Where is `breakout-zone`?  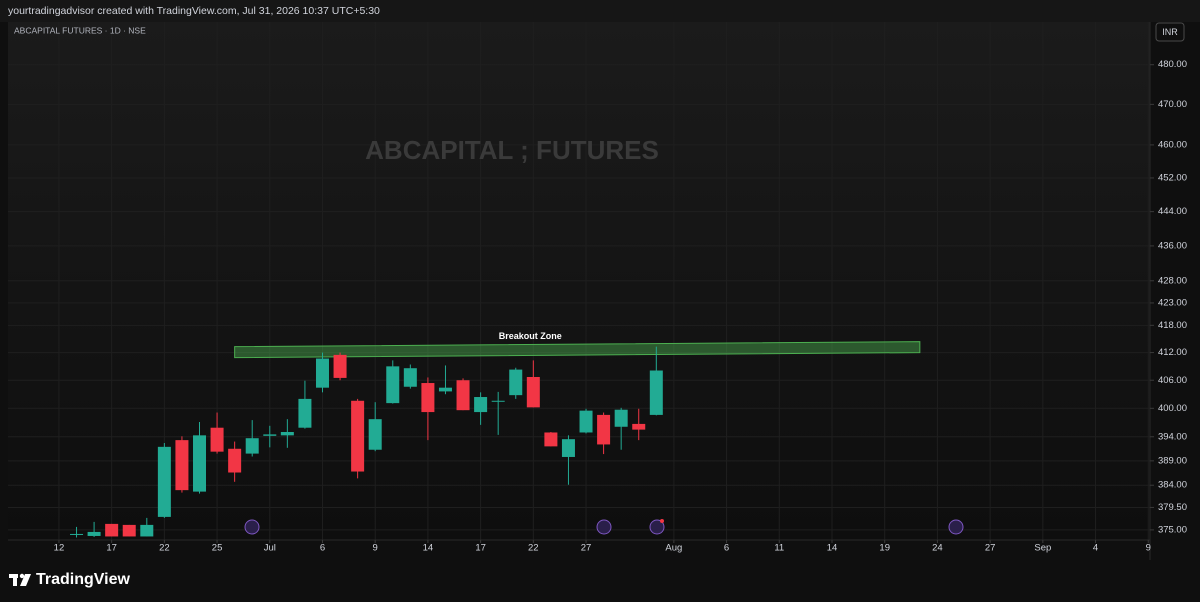
breakout-zone is located at coordinates (577, 350).